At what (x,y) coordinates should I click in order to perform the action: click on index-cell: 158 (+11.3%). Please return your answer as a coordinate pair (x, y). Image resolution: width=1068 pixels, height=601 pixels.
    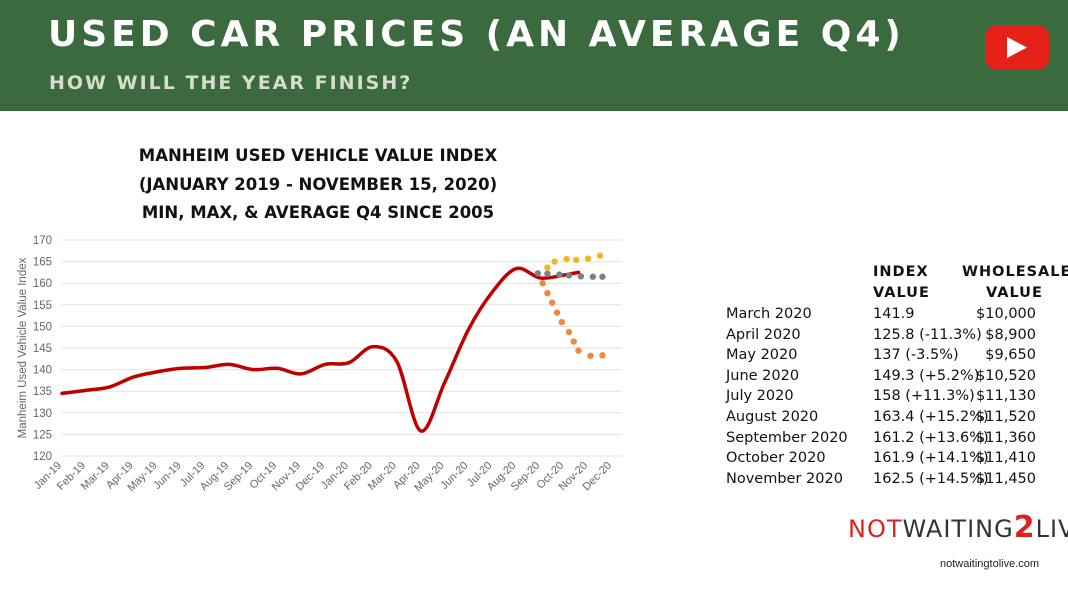
    Looking at the image, I should click on (924, 396).